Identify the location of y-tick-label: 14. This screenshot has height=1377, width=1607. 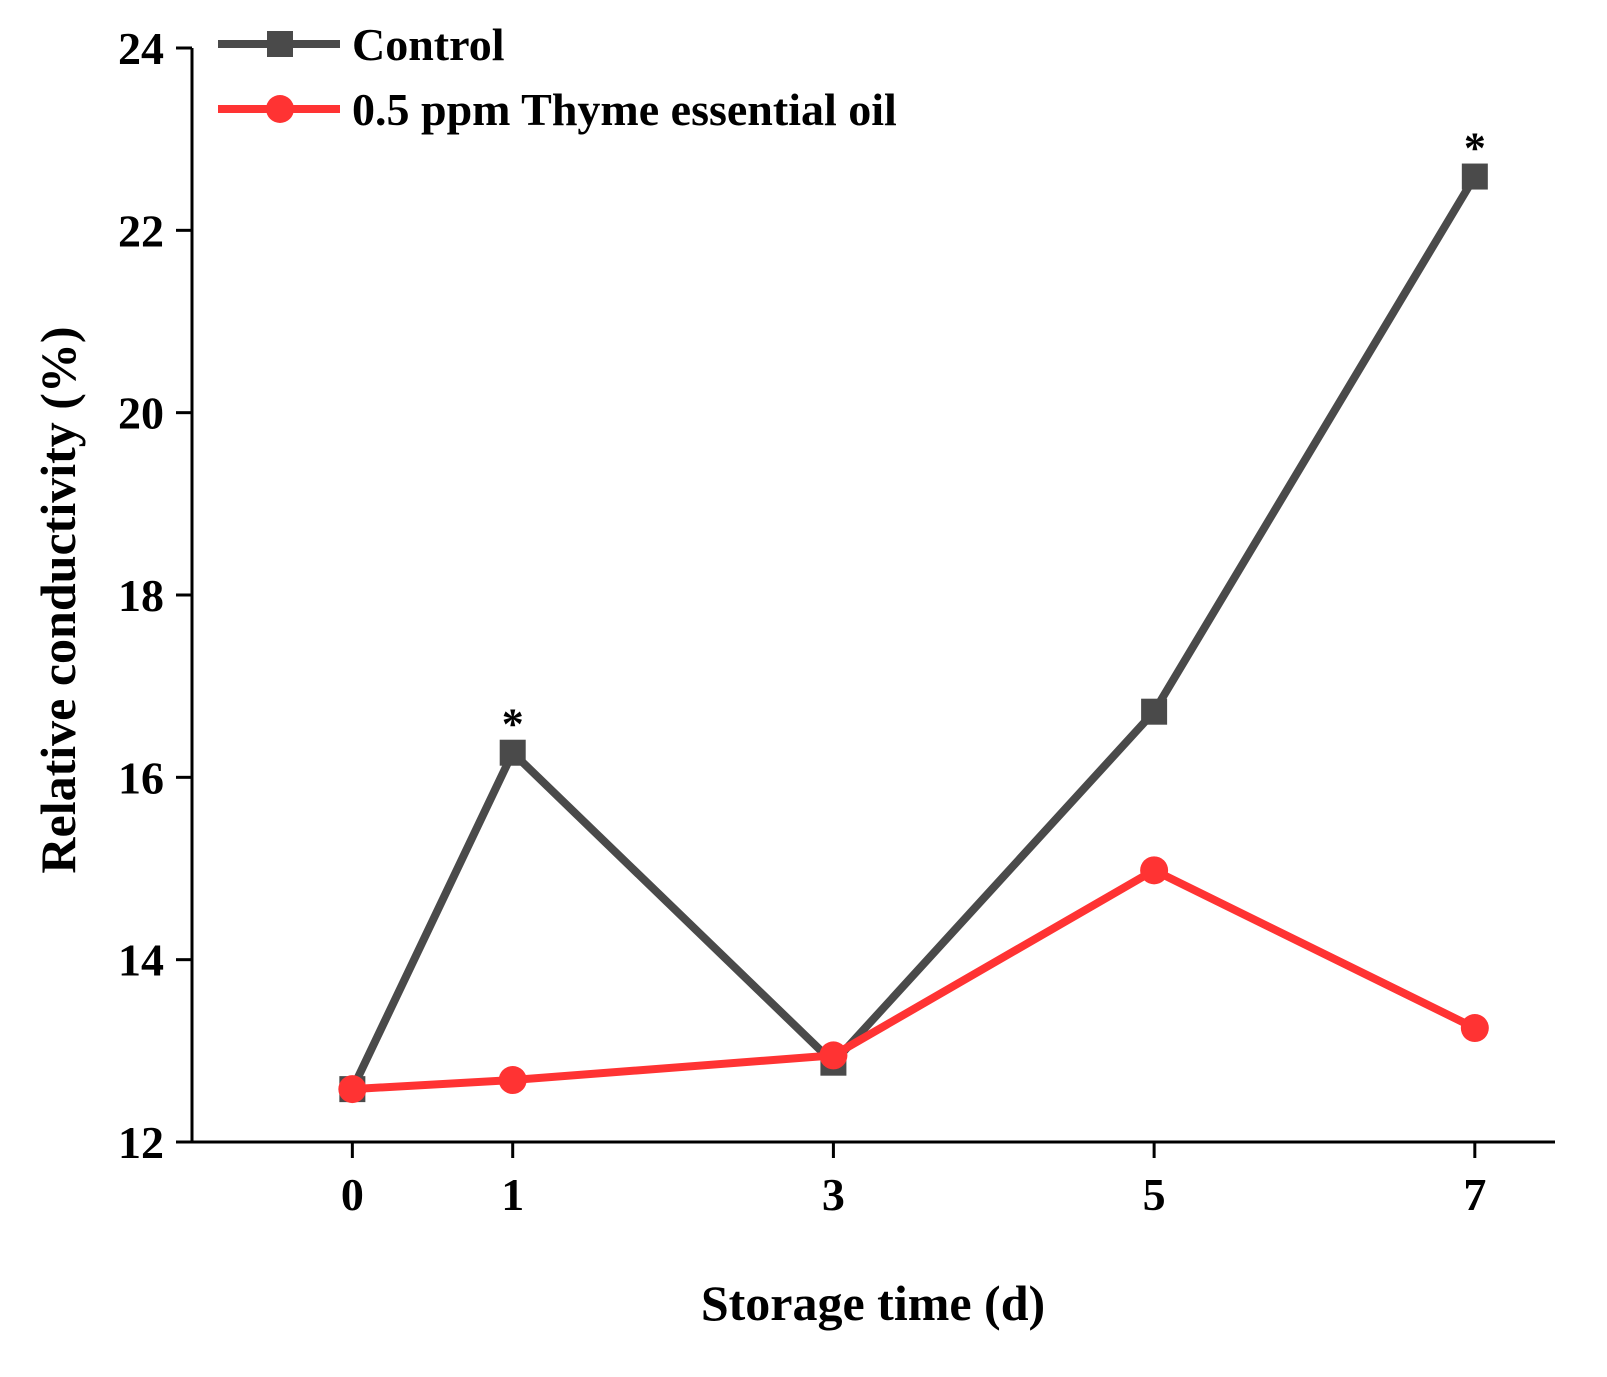
(141, 960).